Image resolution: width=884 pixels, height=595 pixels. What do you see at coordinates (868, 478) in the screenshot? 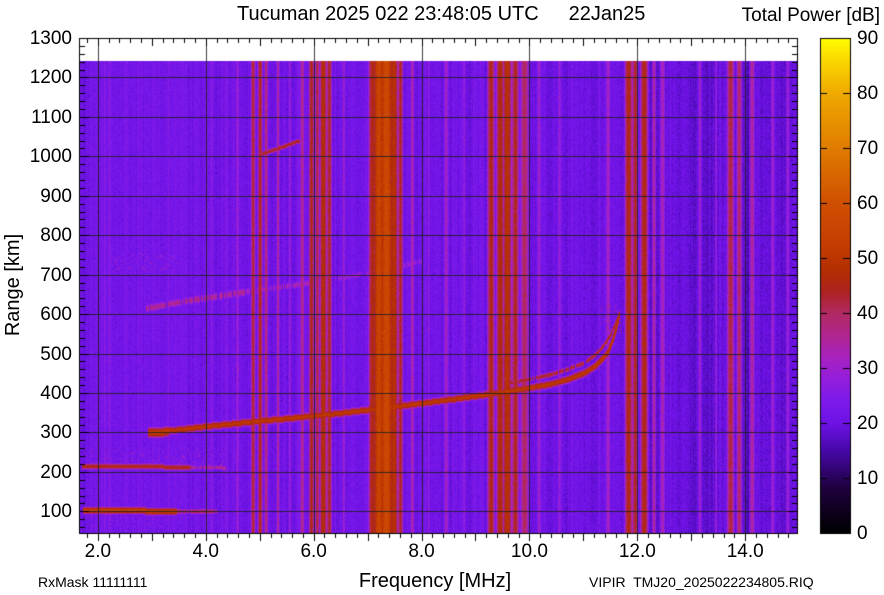
I see `colorbar-tick-label: 10` at bounding box center [868, 478].